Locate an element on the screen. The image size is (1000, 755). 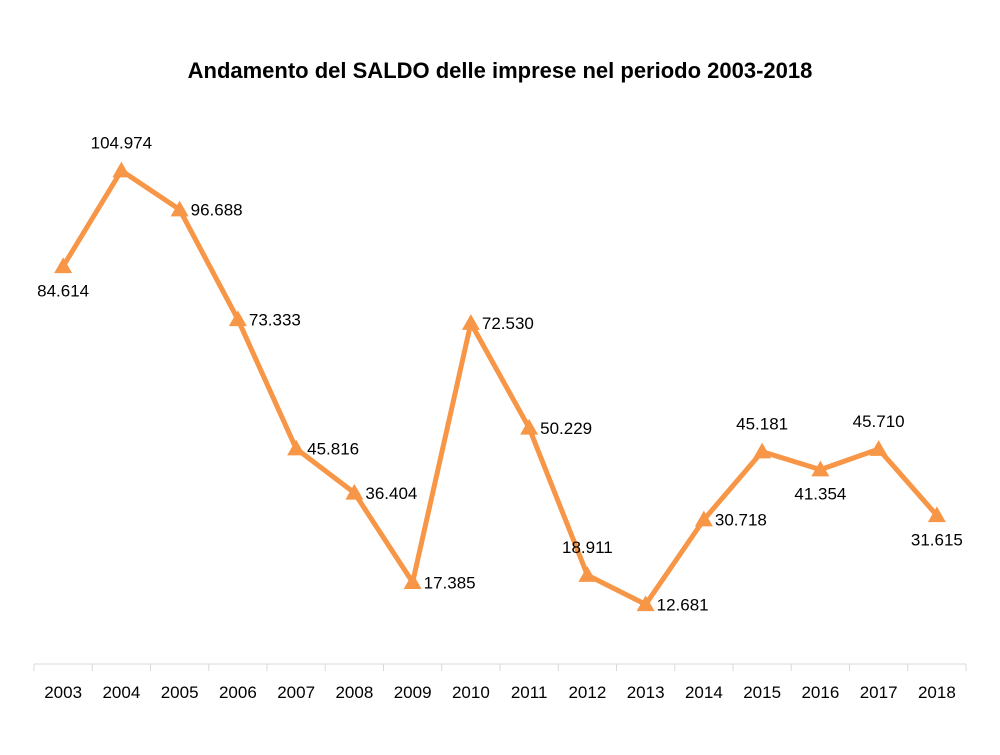
data-label: 36.404 is located at coordinates (391, 493).